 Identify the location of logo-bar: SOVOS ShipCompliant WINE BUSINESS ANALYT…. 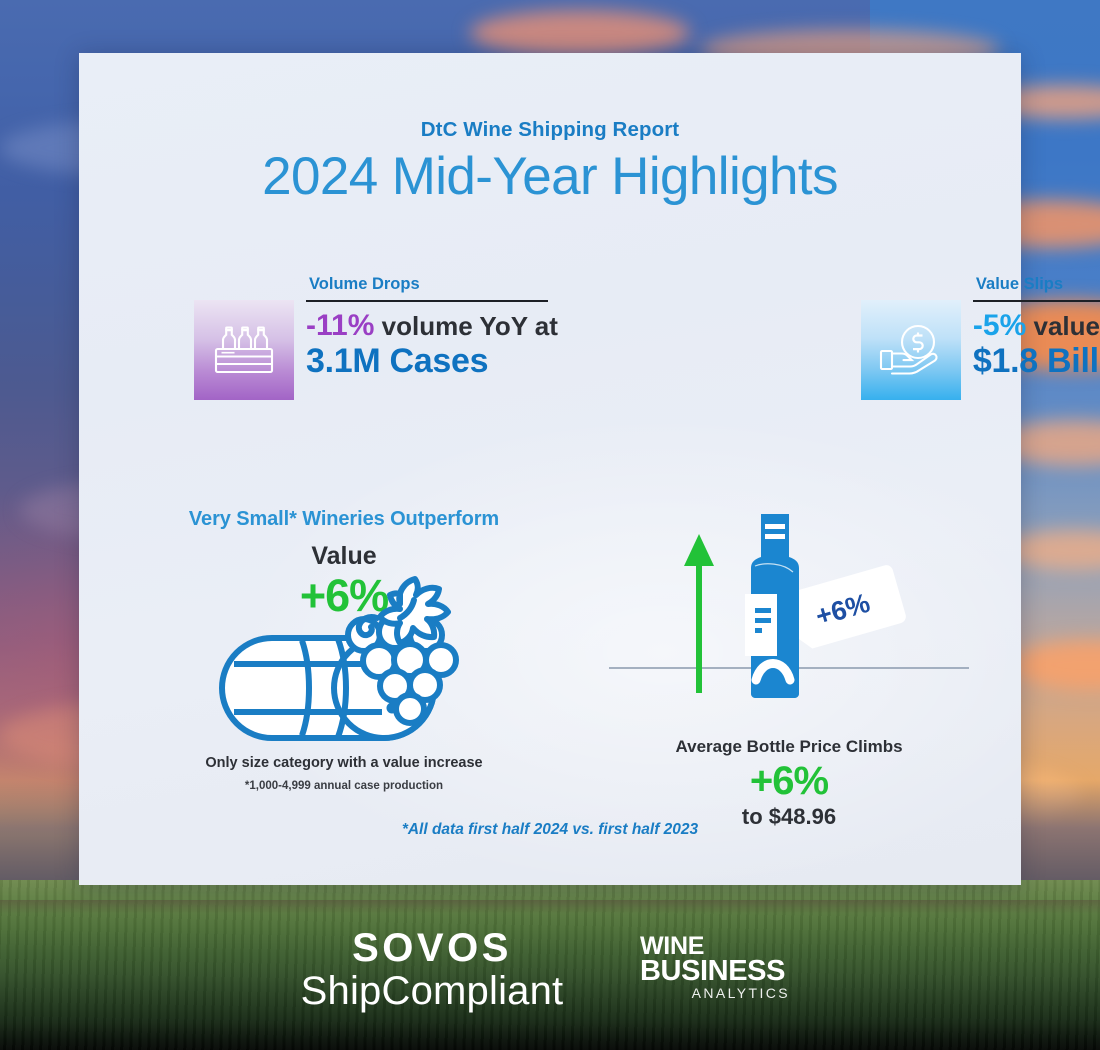
(550, 970).